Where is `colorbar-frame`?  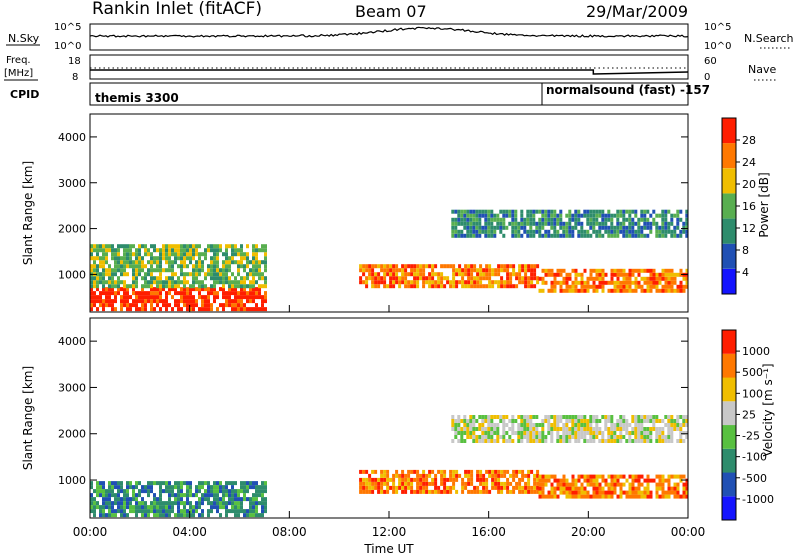 colorbar-frame is located at coordinates (729, 425).